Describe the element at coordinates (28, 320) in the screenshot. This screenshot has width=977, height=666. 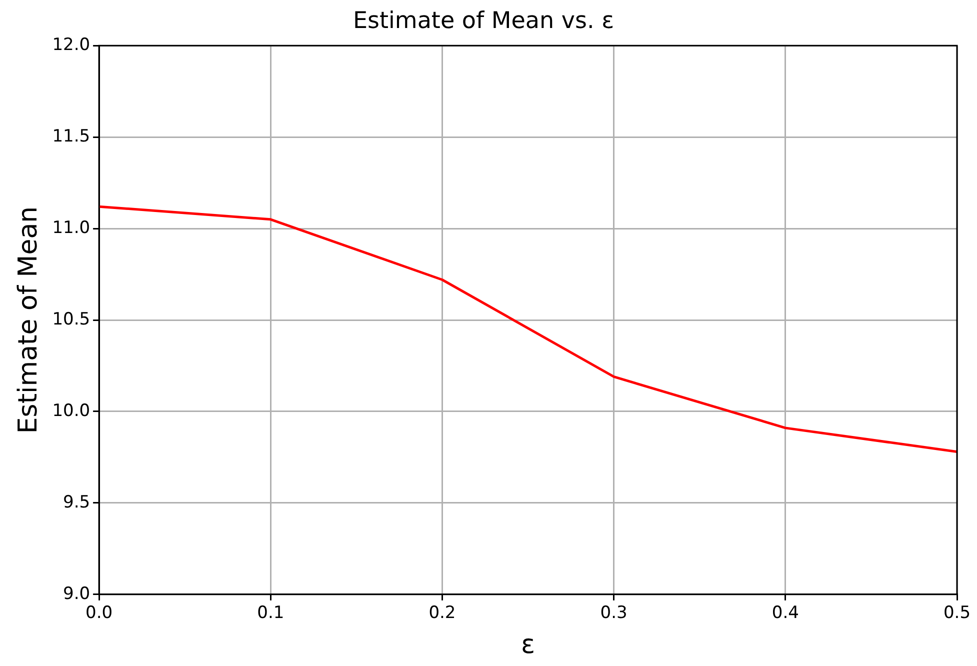
I see `y-axis-title: Estimate of Mean` at that location.